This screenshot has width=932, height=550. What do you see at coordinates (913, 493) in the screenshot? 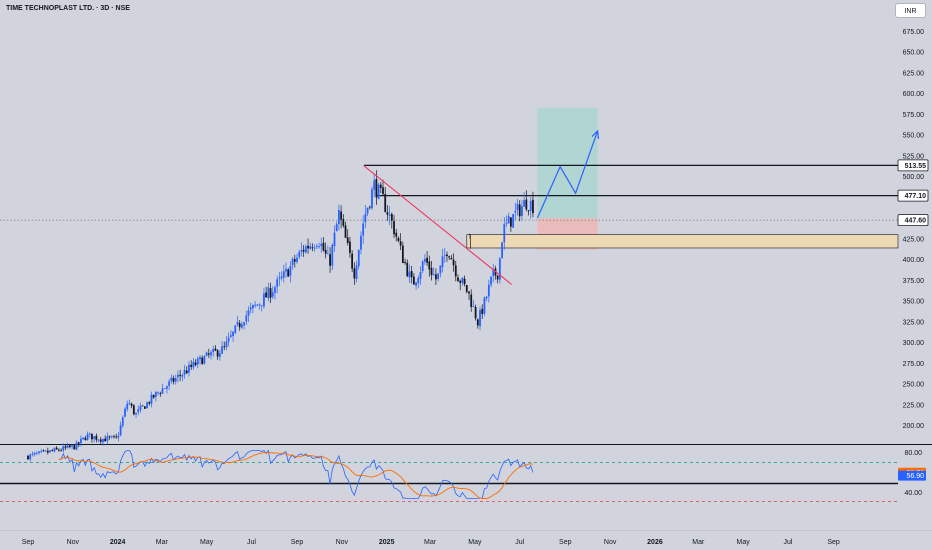
I see `rsi-axis-tick-label: 40.00` at bounding box center [913, 493].